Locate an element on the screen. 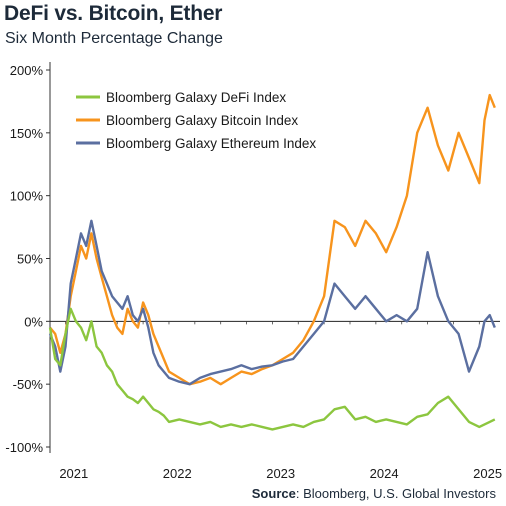 Image resolution: width=506 pixels, height=506 pixels. chart-subtitle: Six Month Percentage Change is located at coordinates (114, 38).